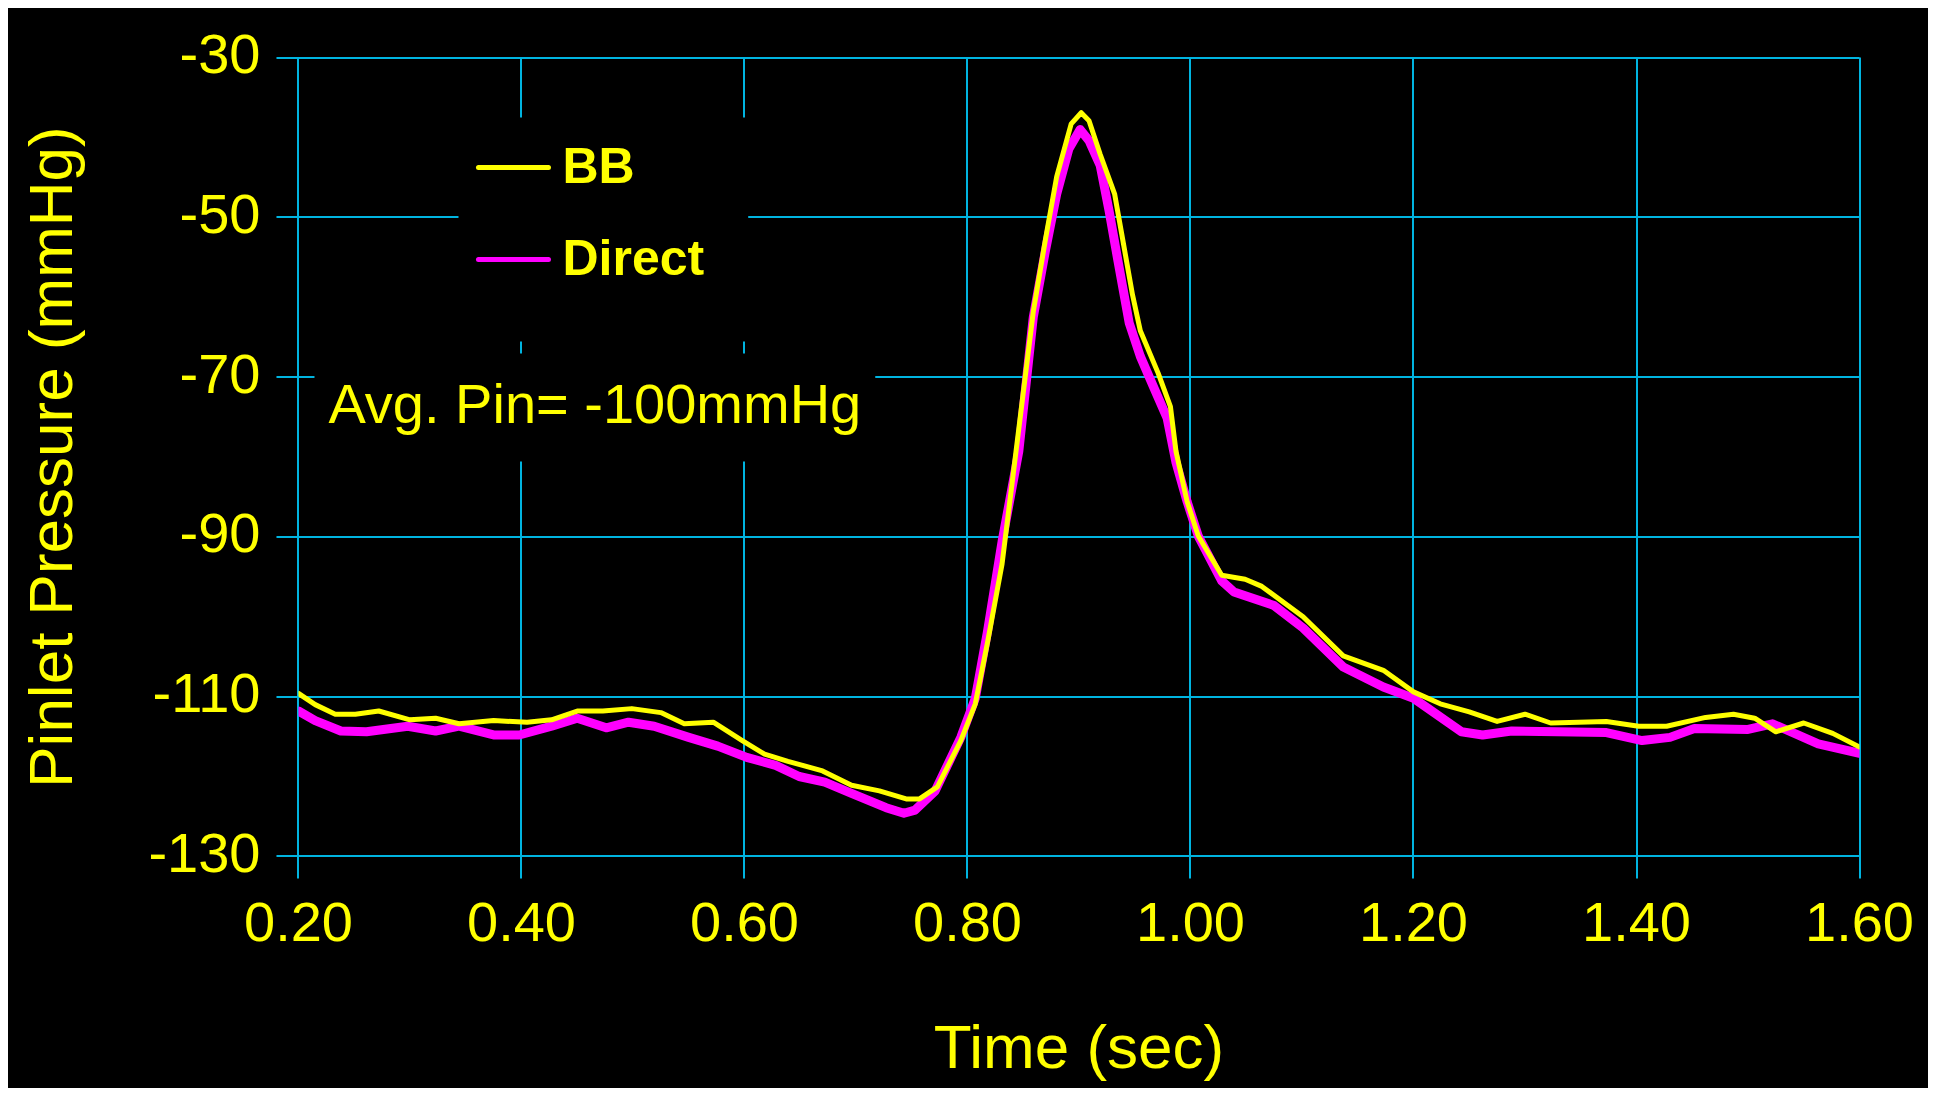 Image resolution: width=1938 pixels, height=1098 pixels. What do you see at coordinates (1190, 922) in the screenshot?
I see `x-tick-label: 1.00` at bounding box center [1190, 922].